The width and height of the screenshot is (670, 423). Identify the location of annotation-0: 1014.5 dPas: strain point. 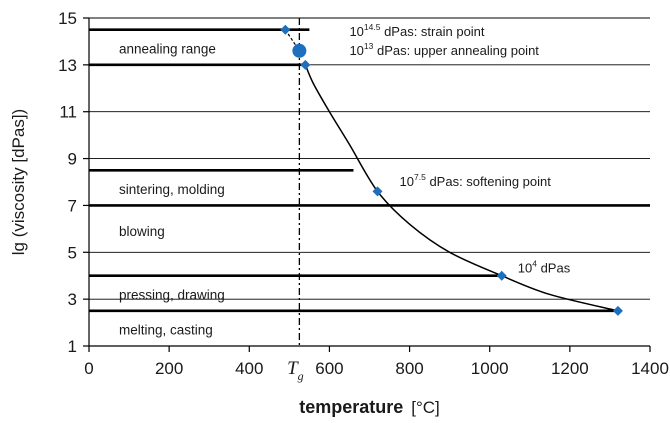
(416, 30).